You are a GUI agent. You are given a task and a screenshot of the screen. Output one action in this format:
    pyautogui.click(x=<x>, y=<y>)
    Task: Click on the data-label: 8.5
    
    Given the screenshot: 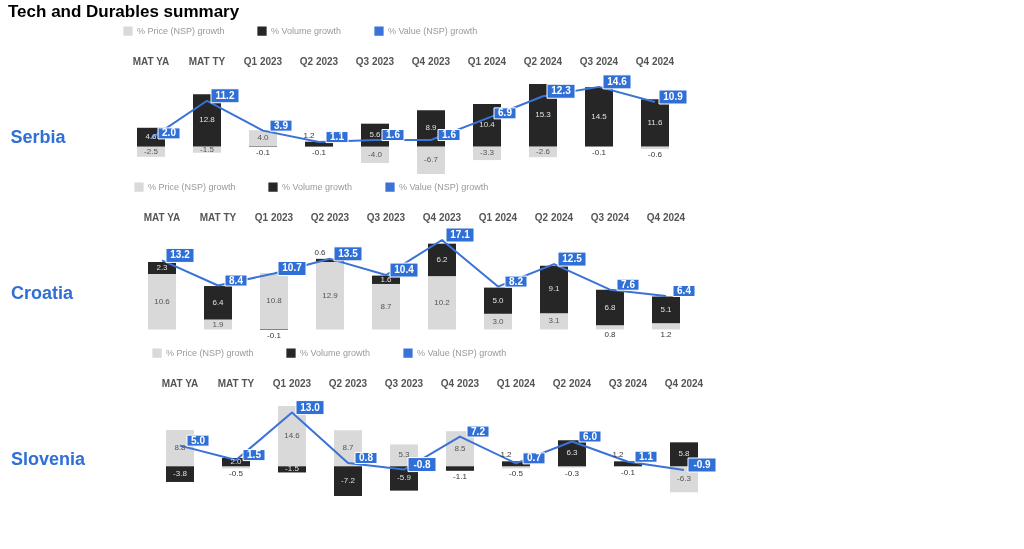 What is the action you would take?
    pyautogui.click(x=460, y=448)
    